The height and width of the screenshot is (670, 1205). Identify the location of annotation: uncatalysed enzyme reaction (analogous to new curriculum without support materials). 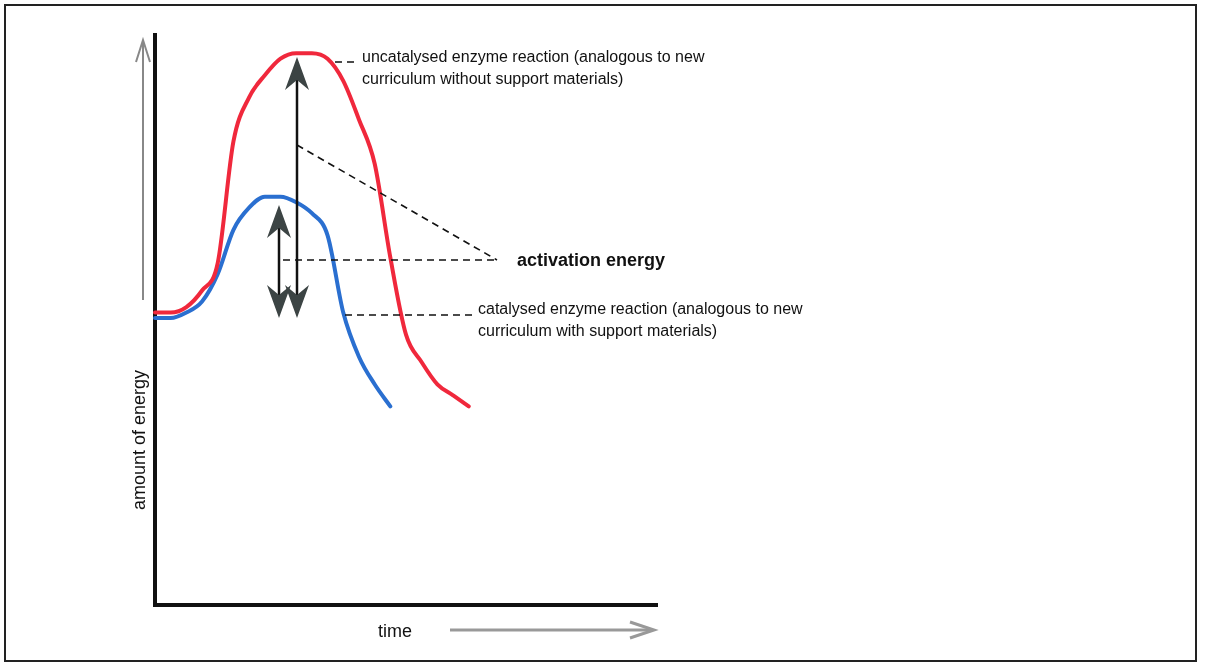
(533, 68).